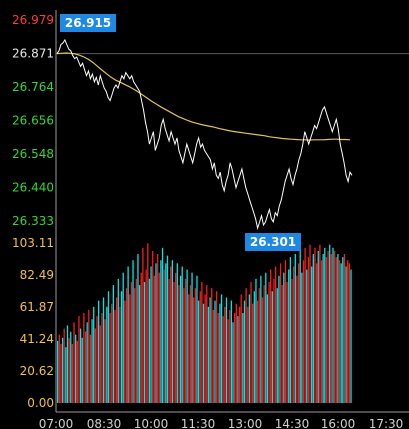  I want to click on volume-tick-label: 82.49, so click(37, 275).